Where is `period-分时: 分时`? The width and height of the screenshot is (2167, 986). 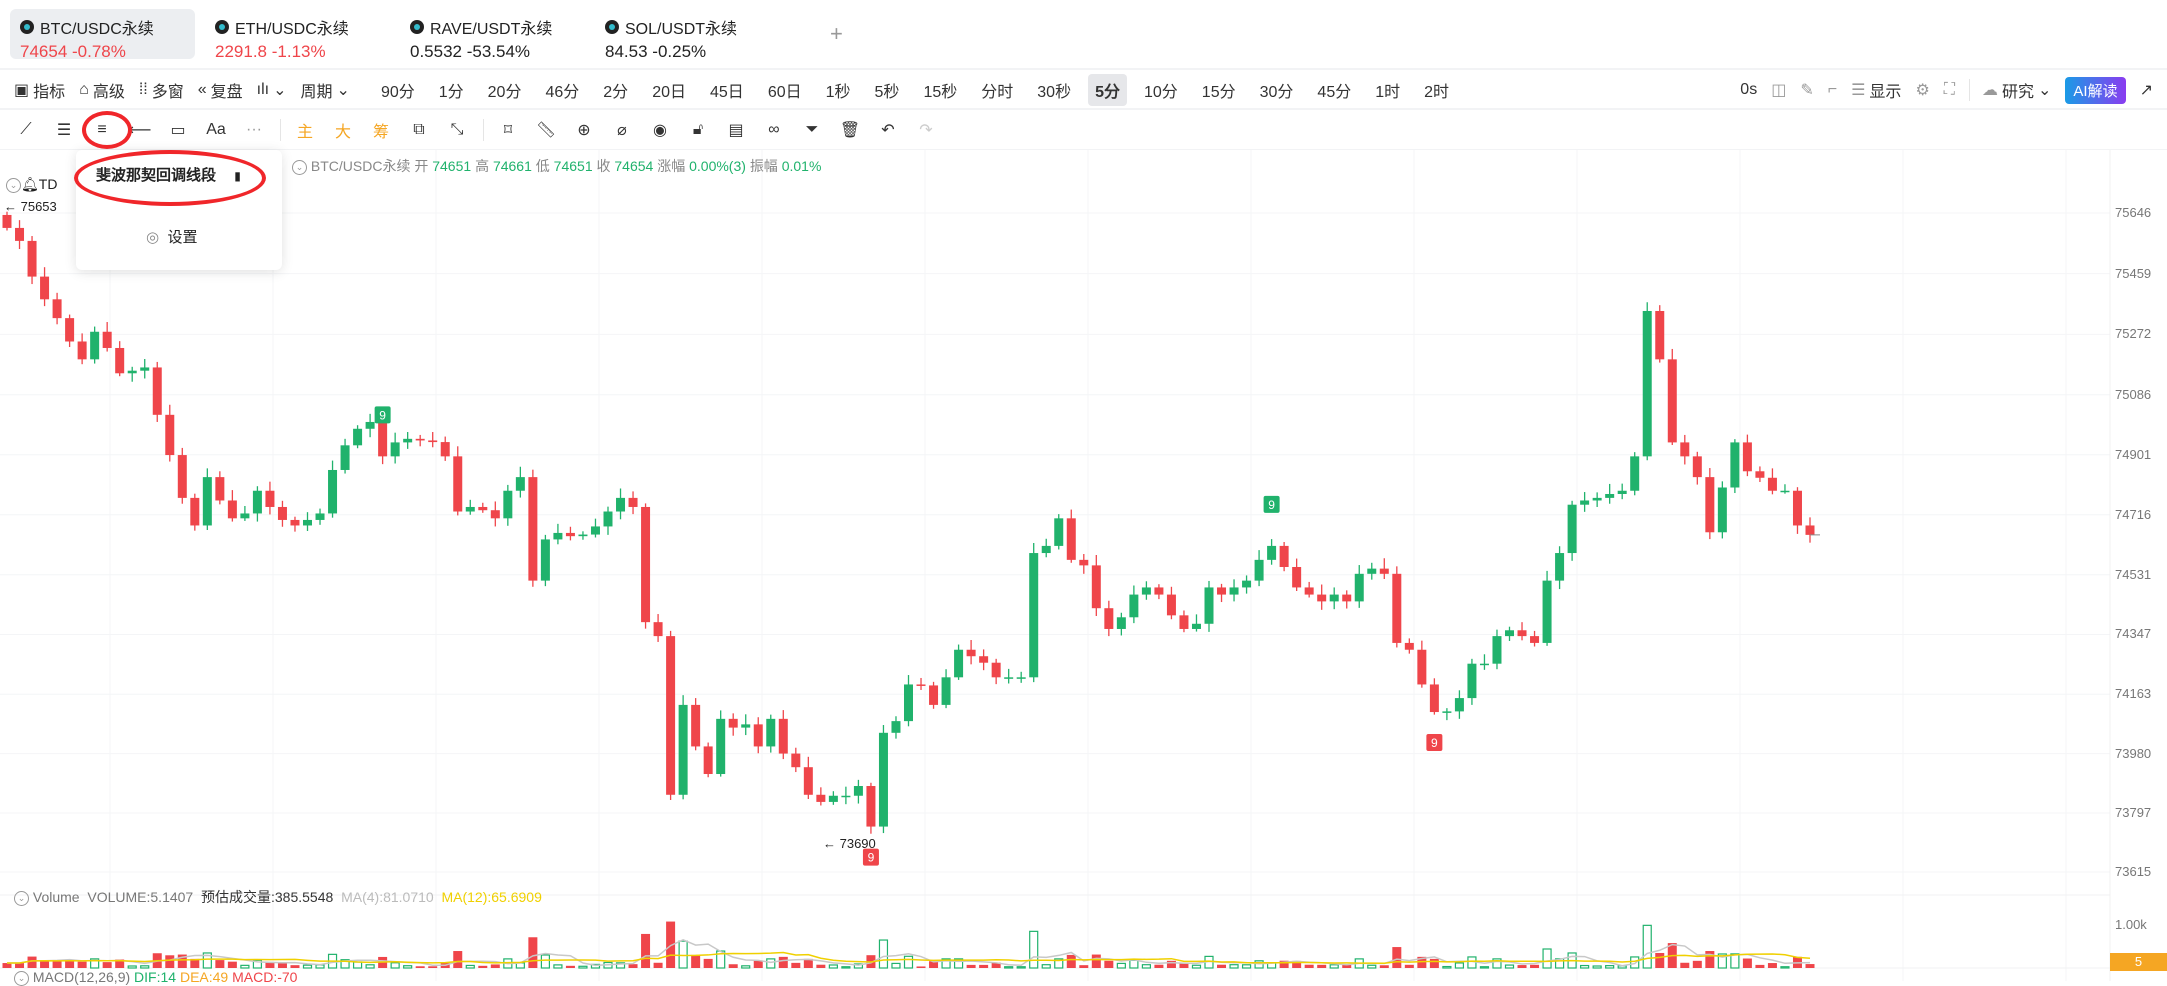
period-分时: 分时 is located at coordinates (997, 92).